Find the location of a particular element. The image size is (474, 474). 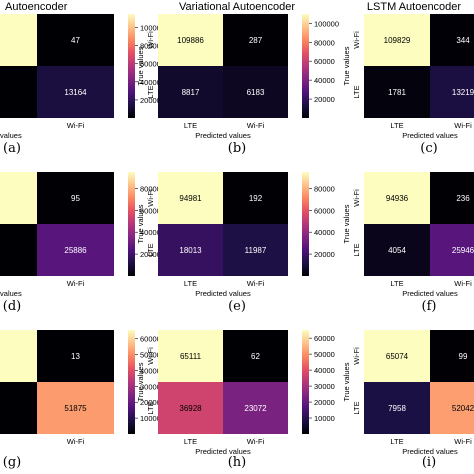

panel-caption: (i) is located at coordinates (429, 462).